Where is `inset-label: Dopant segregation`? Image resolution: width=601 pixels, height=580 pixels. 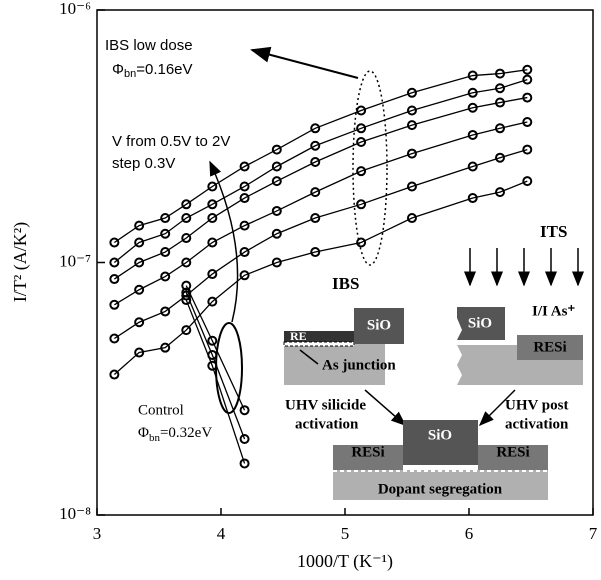 inset-label: Dopant segregation is located at coordinates (440, 489).